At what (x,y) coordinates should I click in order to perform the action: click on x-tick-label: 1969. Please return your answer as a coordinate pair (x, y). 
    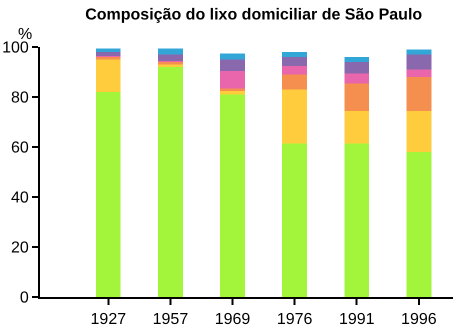
    Looking at the image, I should click on (232, 319).